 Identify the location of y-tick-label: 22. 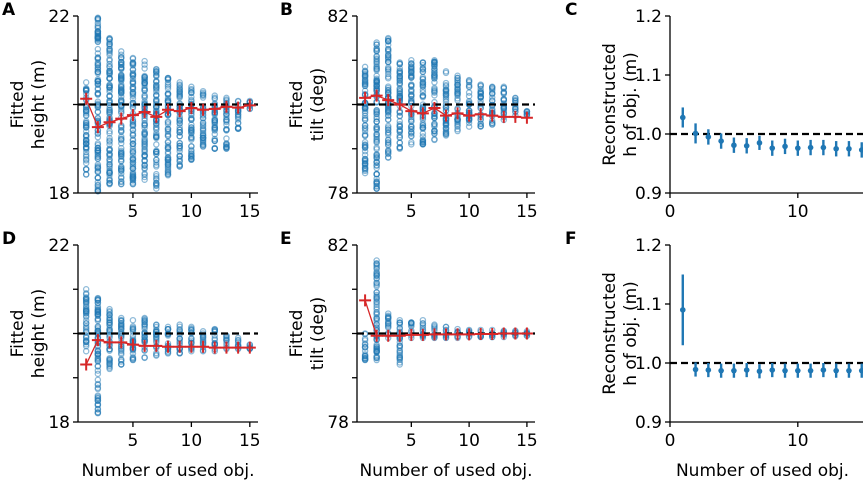
(59, 17).